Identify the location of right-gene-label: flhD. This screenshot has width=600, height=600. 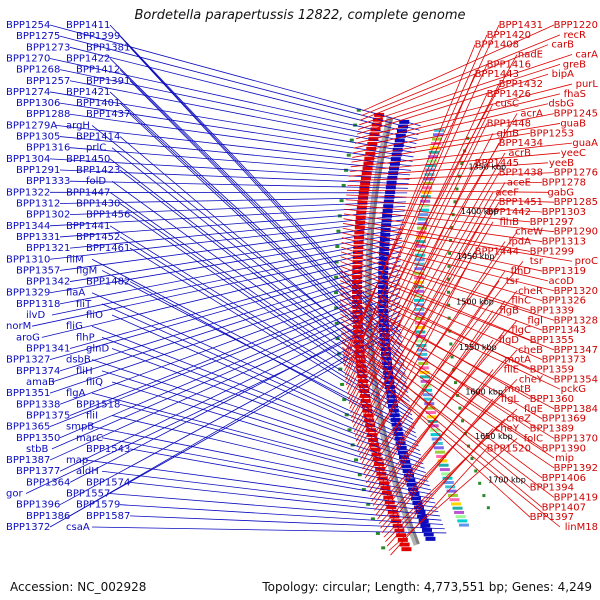
(521, 271).